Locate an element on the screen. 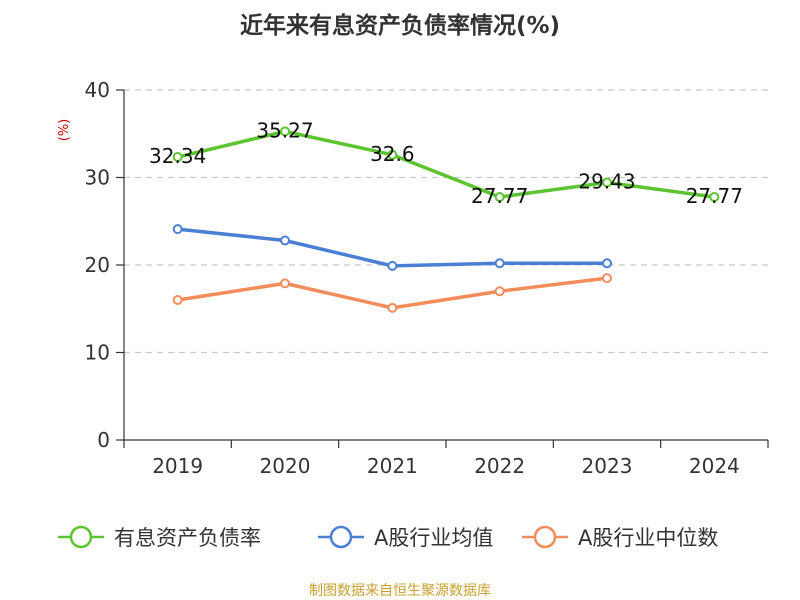  data-label: 32.6 is located at coordinates (392, 154).